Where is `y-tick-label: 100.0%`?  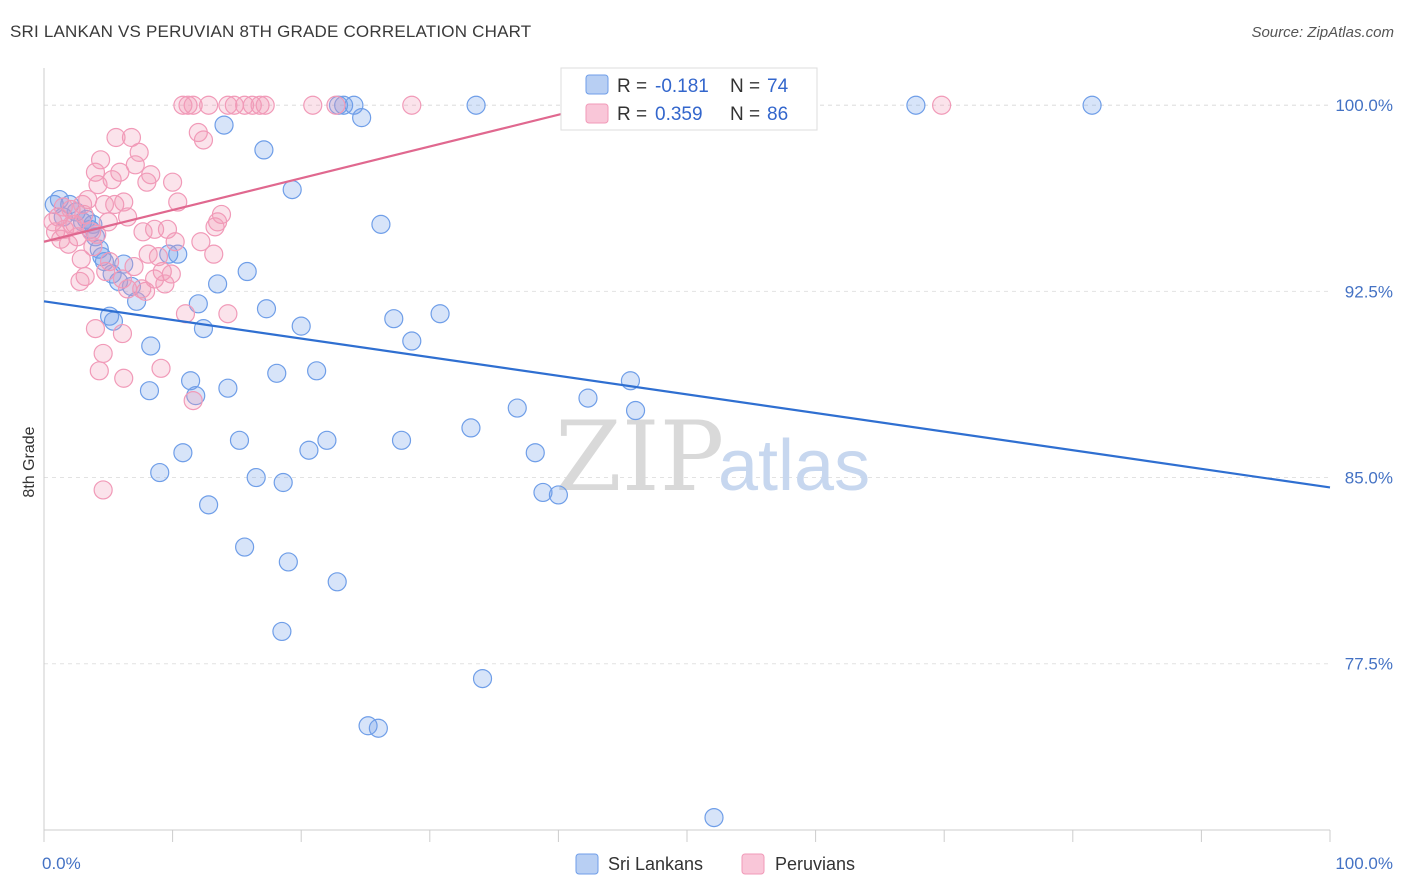
y-tick-label: 100.0% is located at coordinates (1364, 105).